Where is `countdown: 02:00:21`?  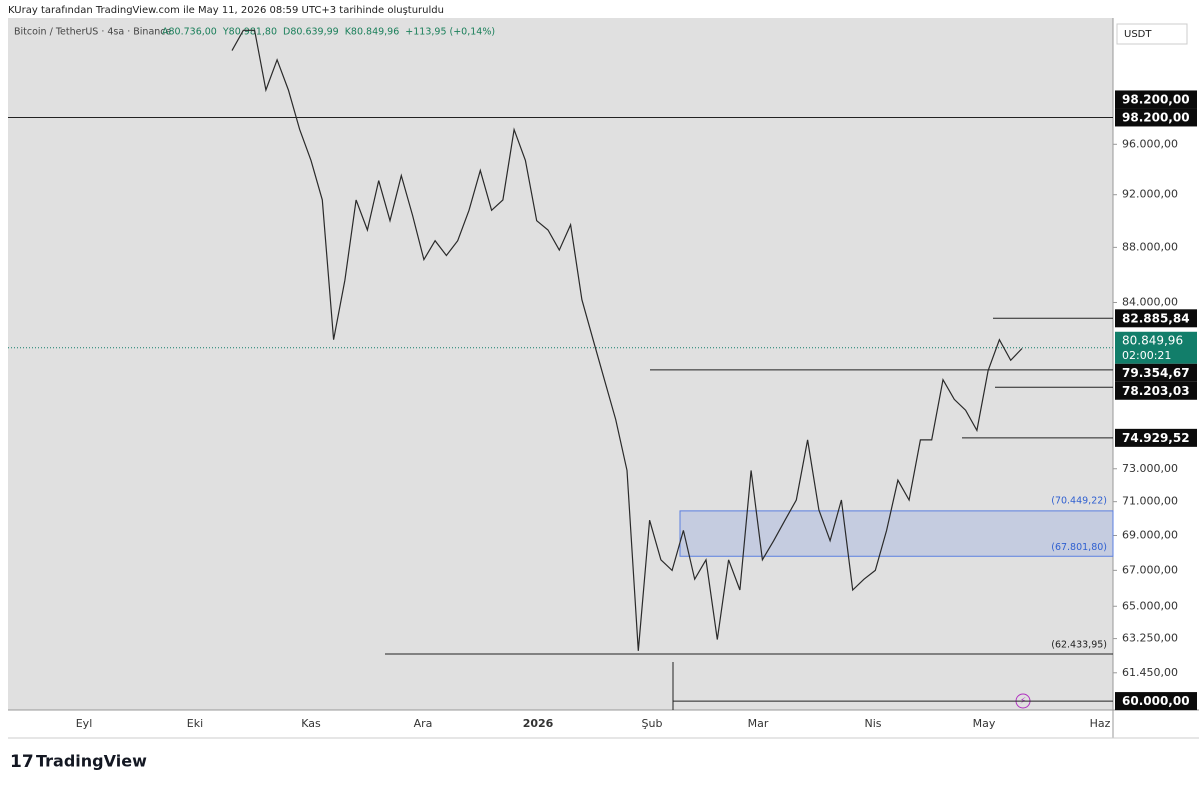 countdown: 02:00:21 is located at coordinates (1146, 355).